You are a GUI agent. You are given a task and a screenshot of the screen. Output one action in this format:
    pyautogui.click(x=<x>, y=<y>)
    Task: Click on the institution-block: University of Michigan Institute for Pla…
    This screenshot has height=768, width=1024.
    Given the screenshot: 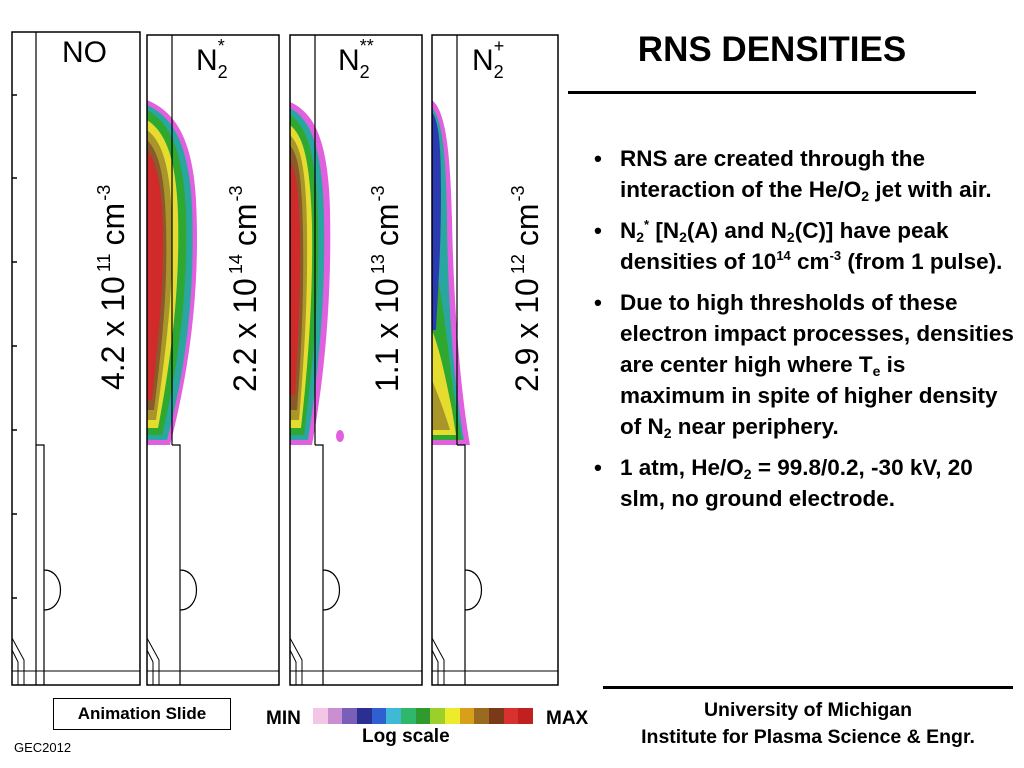 What is the action you would take?
    pyautogui.click(x=808, y=724)
    